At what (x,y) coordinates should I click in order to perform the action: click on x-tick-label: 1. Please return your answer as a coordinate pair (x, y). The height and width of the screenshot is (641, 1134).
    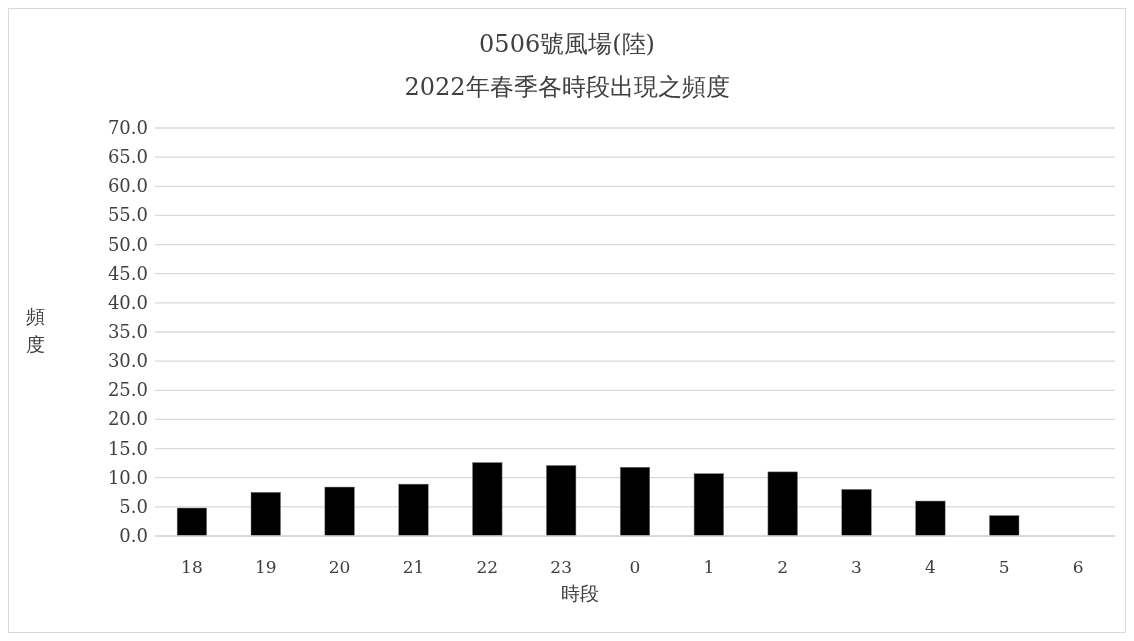
    Looking at the image, I should click on (709, 567).